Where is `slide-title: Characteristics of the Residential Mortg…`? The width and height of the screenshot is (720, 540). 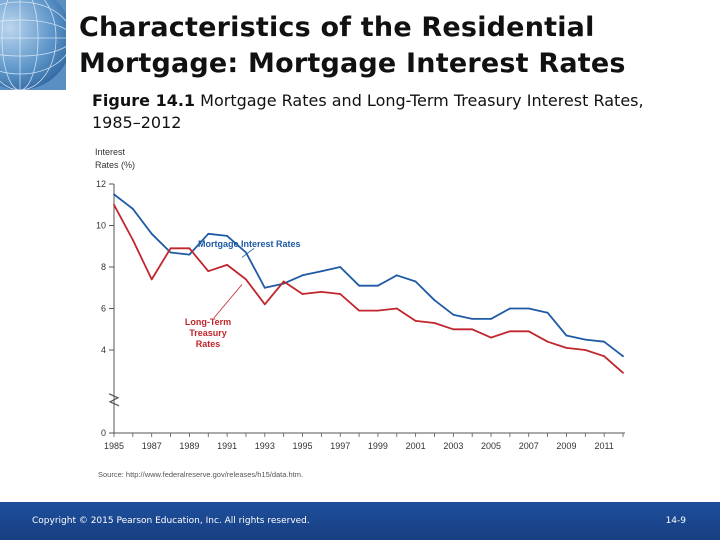 slide-title: Characteristics of the Residential Mortg… is located at coordinates (394, 46).